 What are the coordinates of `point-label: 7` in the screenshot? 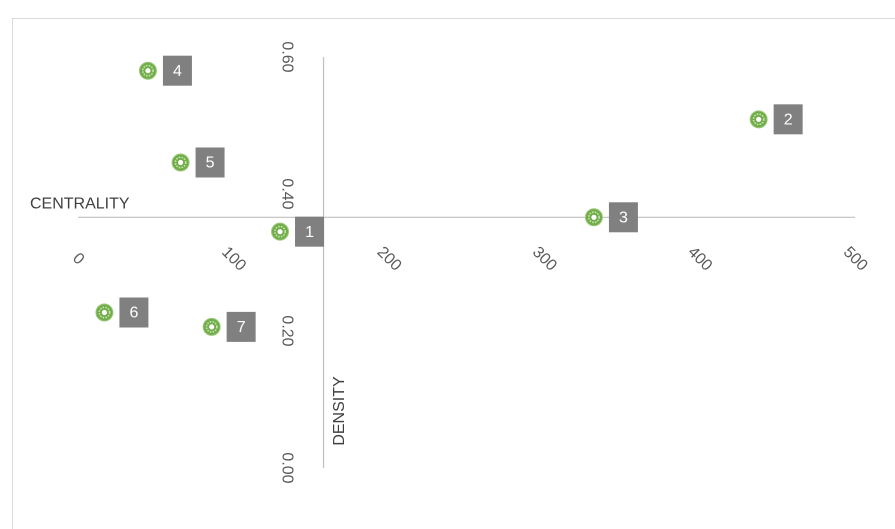 It's located at (241, 327).